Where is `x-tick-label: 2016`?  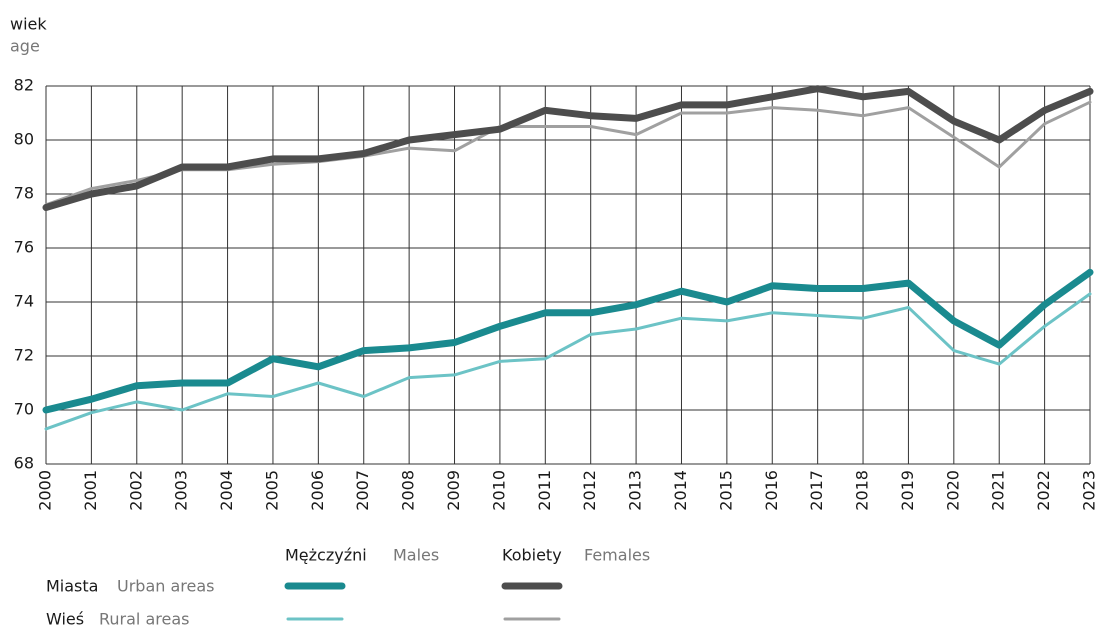
x-tick-label: 2016 is located at coordinates (771, 490).